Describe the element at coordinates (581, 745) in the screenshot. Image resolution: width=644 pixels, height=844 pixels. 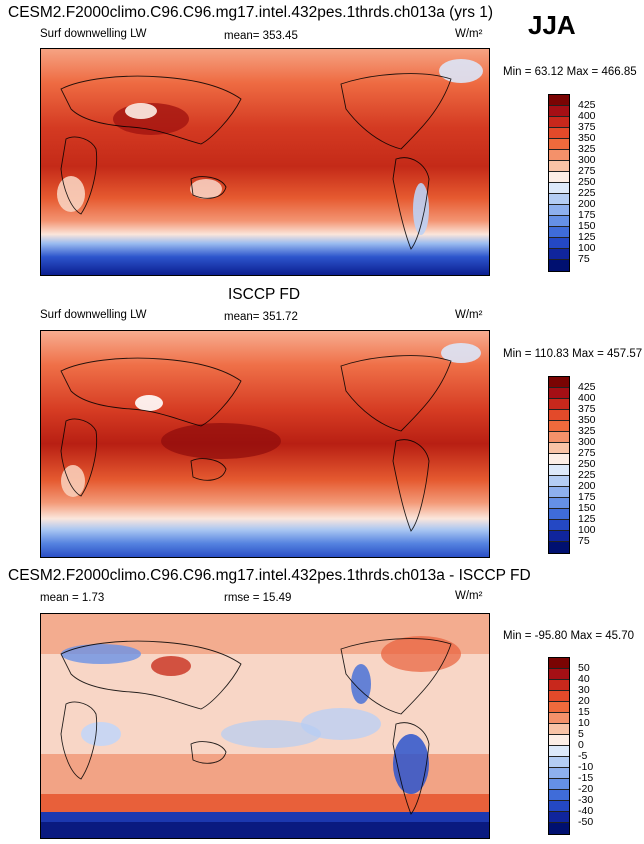
I see `colorbar-tick-label: 0` at that location.